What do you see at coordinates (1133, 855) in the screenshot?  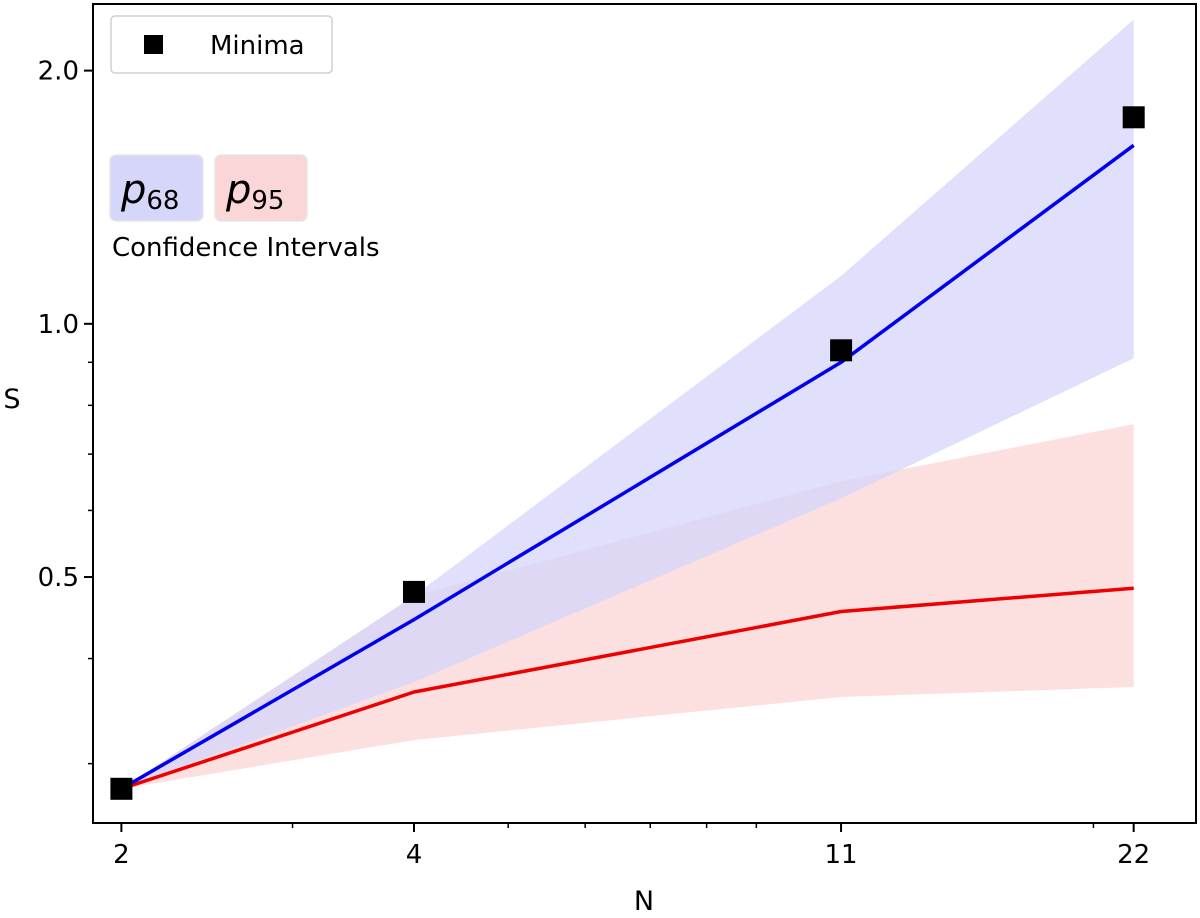 I see `x-tick-label: 22` at bounding box center [1133, 855].